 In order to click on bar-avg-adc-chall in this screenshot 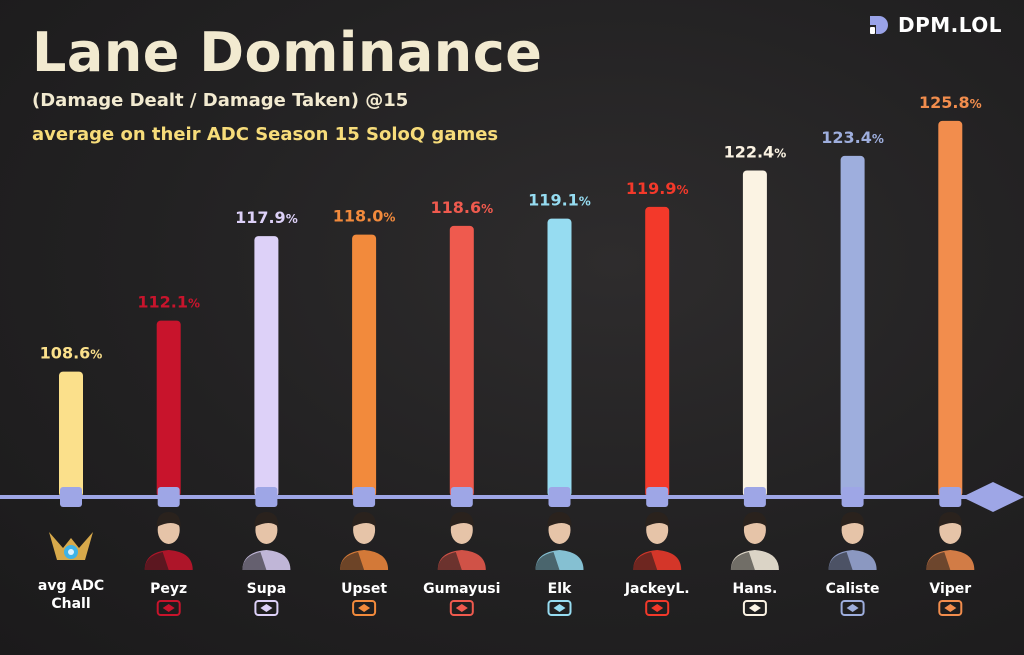, I will do `click(71, 434)`.